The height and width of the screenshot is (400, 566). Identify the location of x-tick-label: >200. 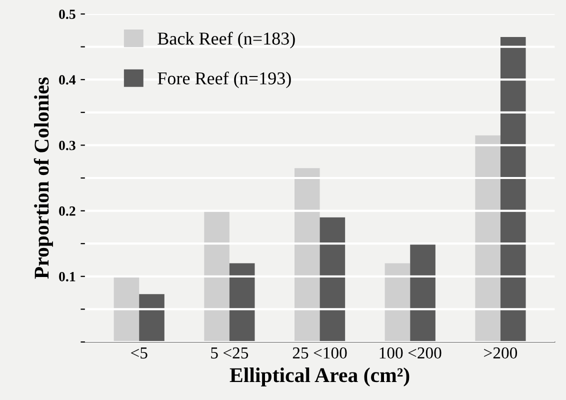
(501, 353).